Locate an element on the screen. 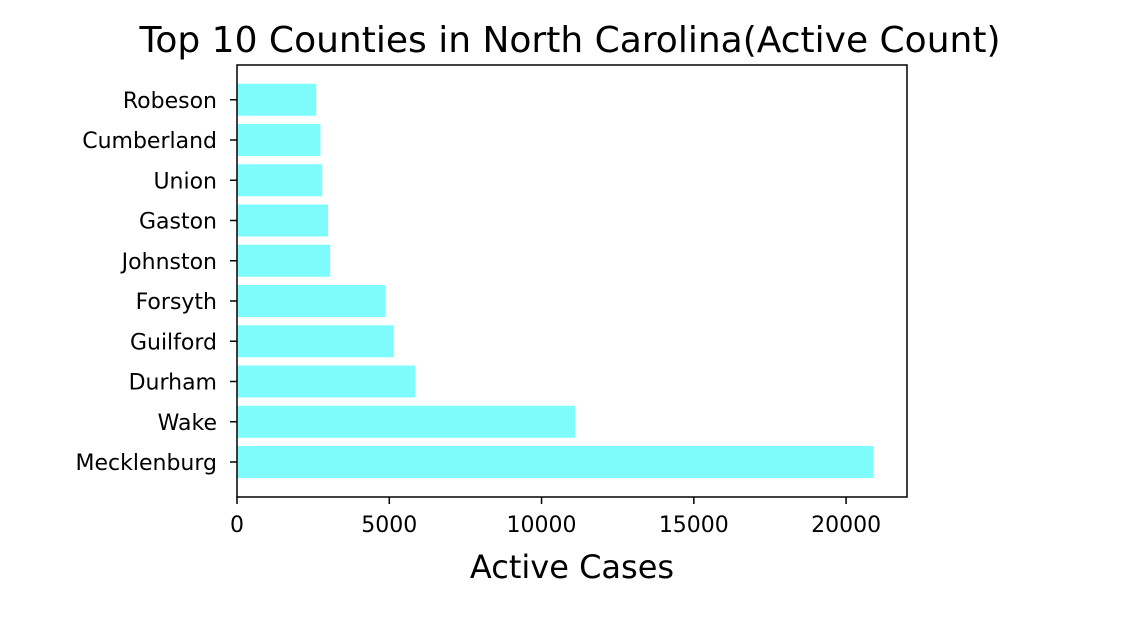 The width and height of the screenshot is (1144, 618). x-tick-label: 15000 is located at coordinates (694, 525).